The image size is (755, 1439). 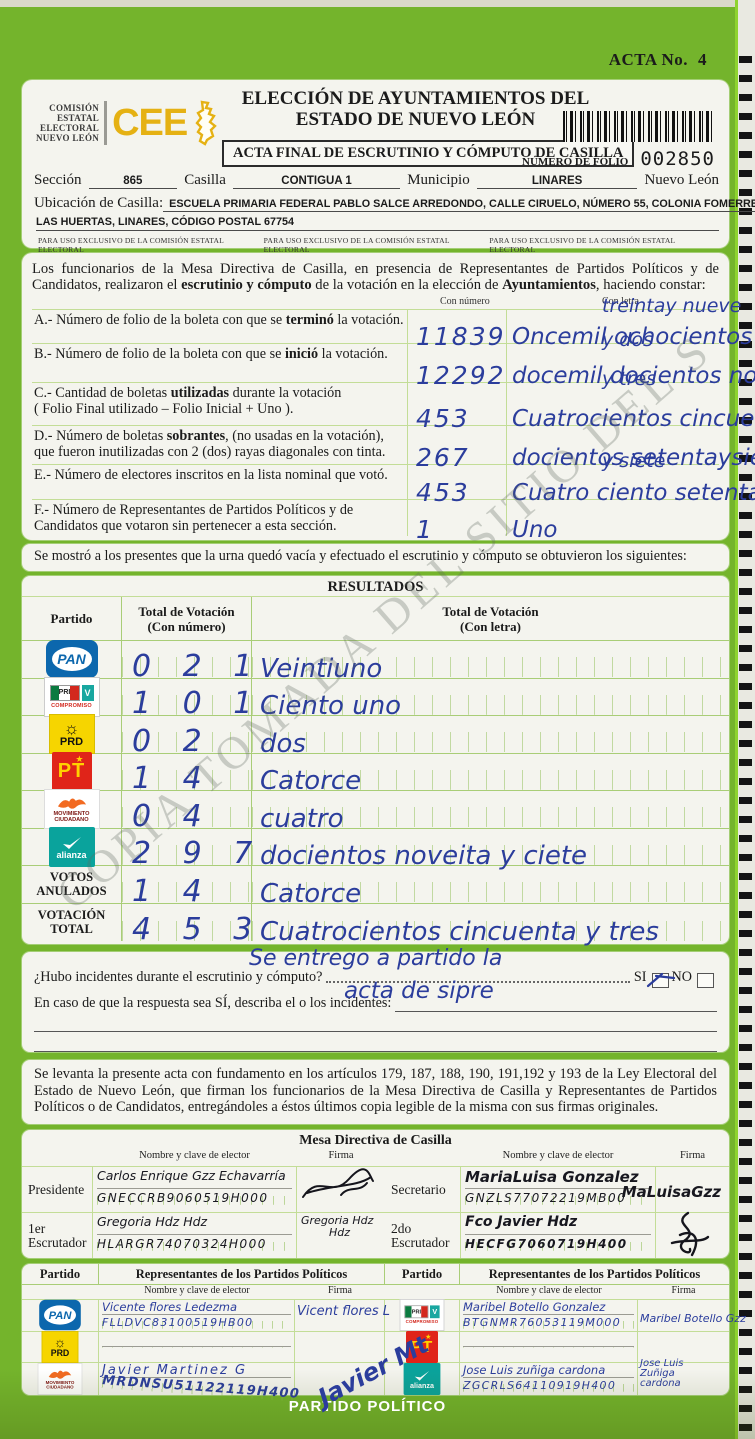 What do you see at coordinates (194, 1224) in the screenshot?
I see `handwritten-name: Gregoria Hdz Hdz` at bounding box center [194, 1224].